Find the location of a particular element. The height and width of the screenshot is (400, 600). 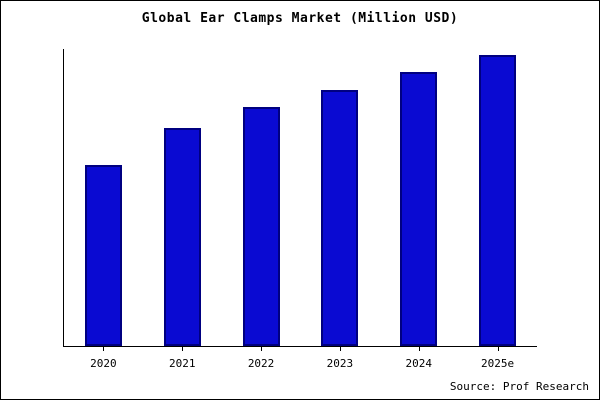

x-tick-label: 2021 is located at coordinates (182, 363).